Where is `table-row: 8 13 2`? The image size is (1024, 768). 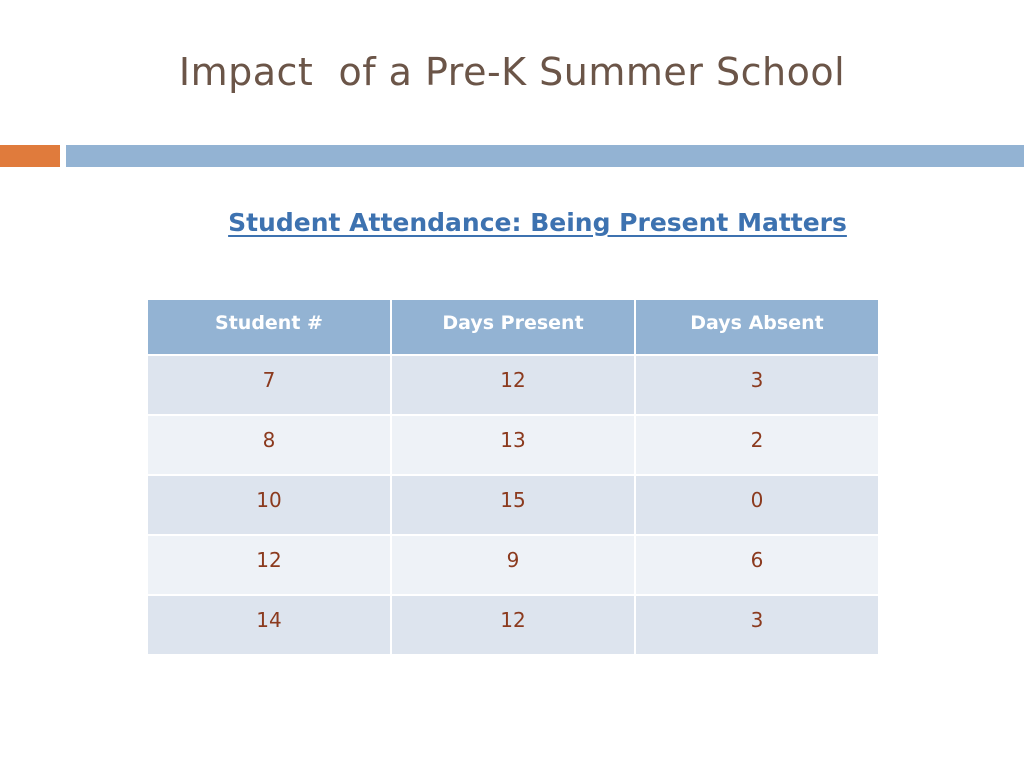
table-row: 8 13 2 is located at coordinates (513, 445).